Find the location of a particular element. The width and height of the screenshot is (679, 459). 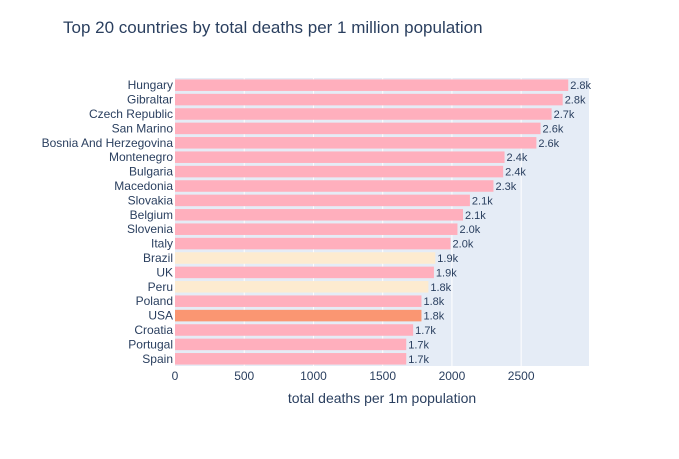

y-category-label: Slovenia is located at coordinates (150, 229).